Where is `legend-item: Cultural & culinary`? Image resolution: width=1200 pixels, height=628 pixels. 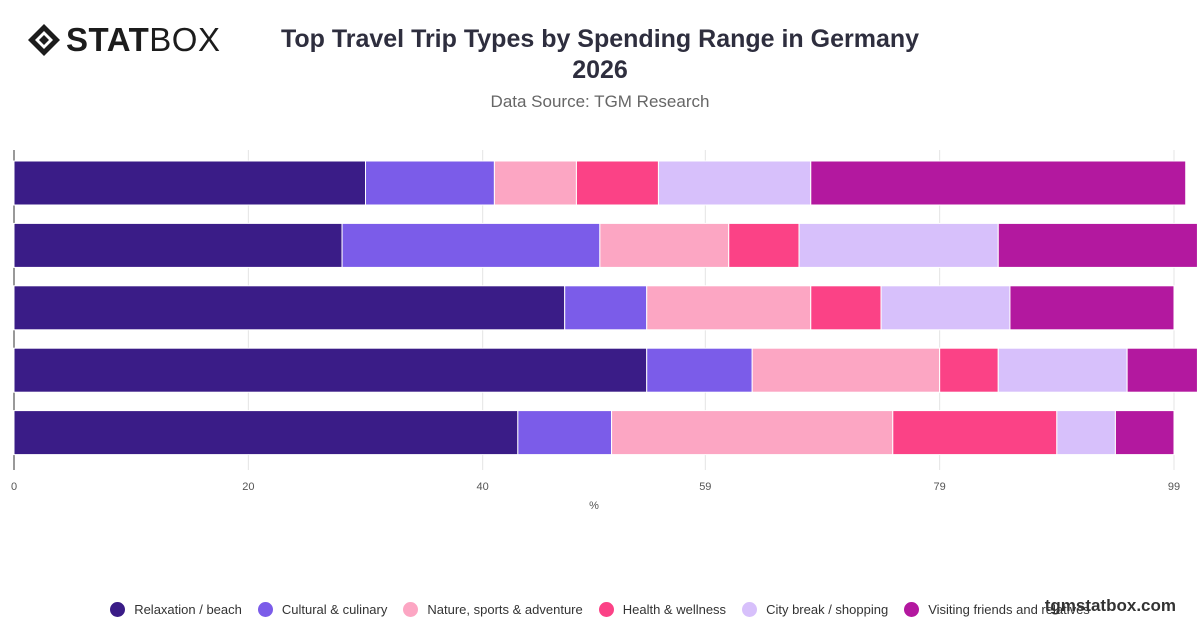 legend-item: Cultural & culinary is located at coordinates (322, 609).